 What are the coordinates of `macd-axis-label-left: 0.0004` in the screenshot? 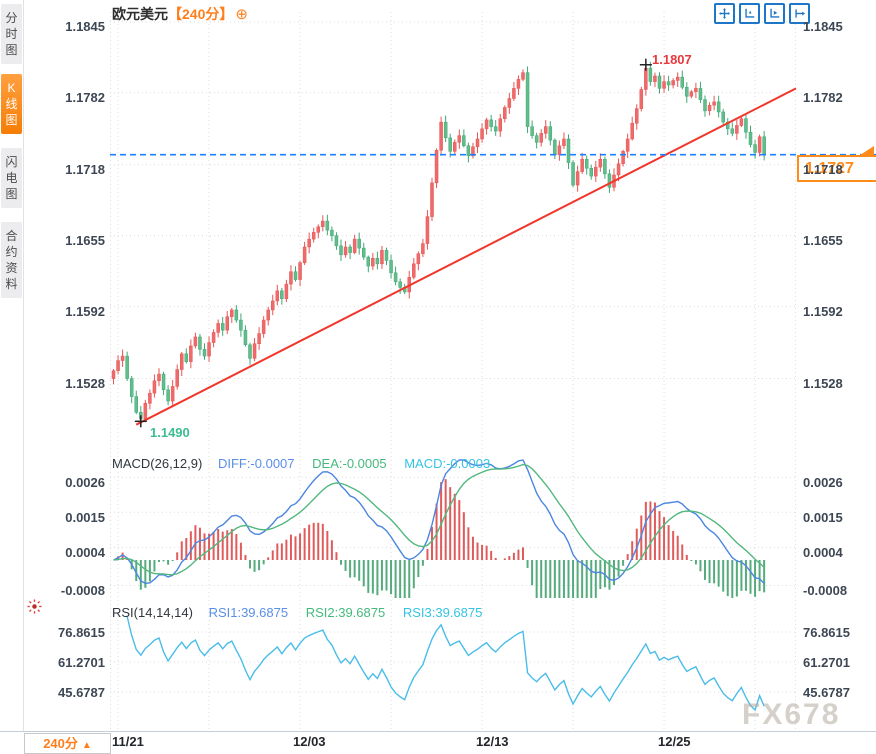 It's located at (85, 553).